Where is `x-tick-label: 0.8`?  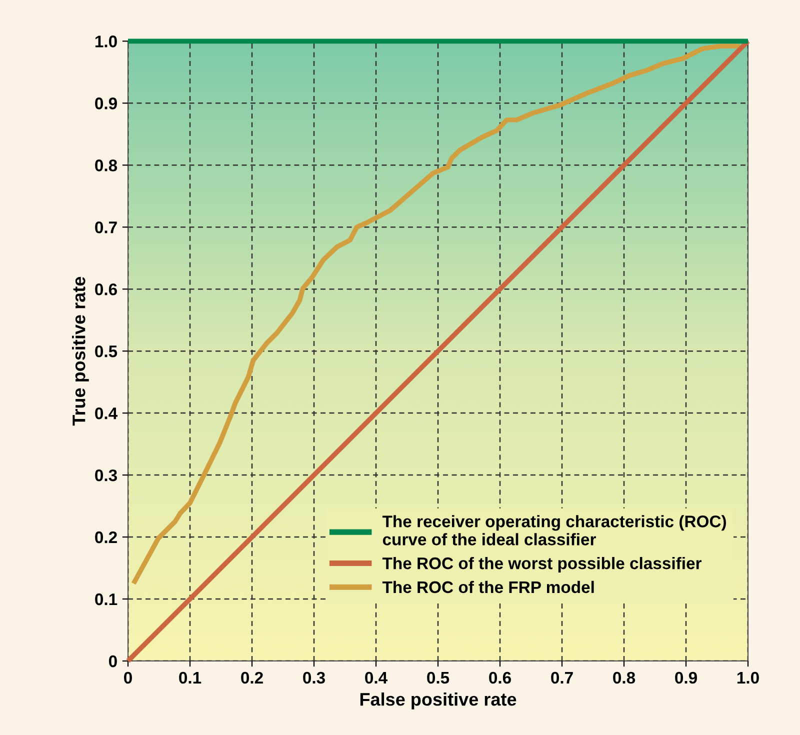
x-tick-label: 0.8 is located at coordinates (624, 678).